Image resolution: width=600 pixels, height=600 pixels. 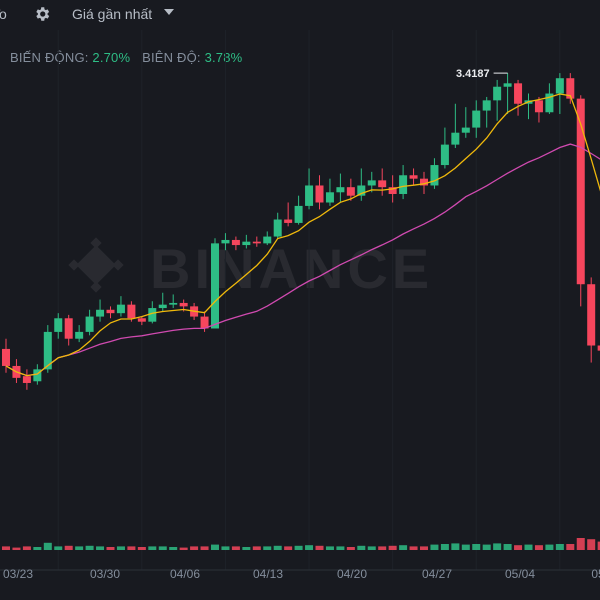 What do you see at coordinates (300, 15) in the screenshot?
I see `chart-toolbar: To Giá gần nhất` at bounding box center [300, 15].